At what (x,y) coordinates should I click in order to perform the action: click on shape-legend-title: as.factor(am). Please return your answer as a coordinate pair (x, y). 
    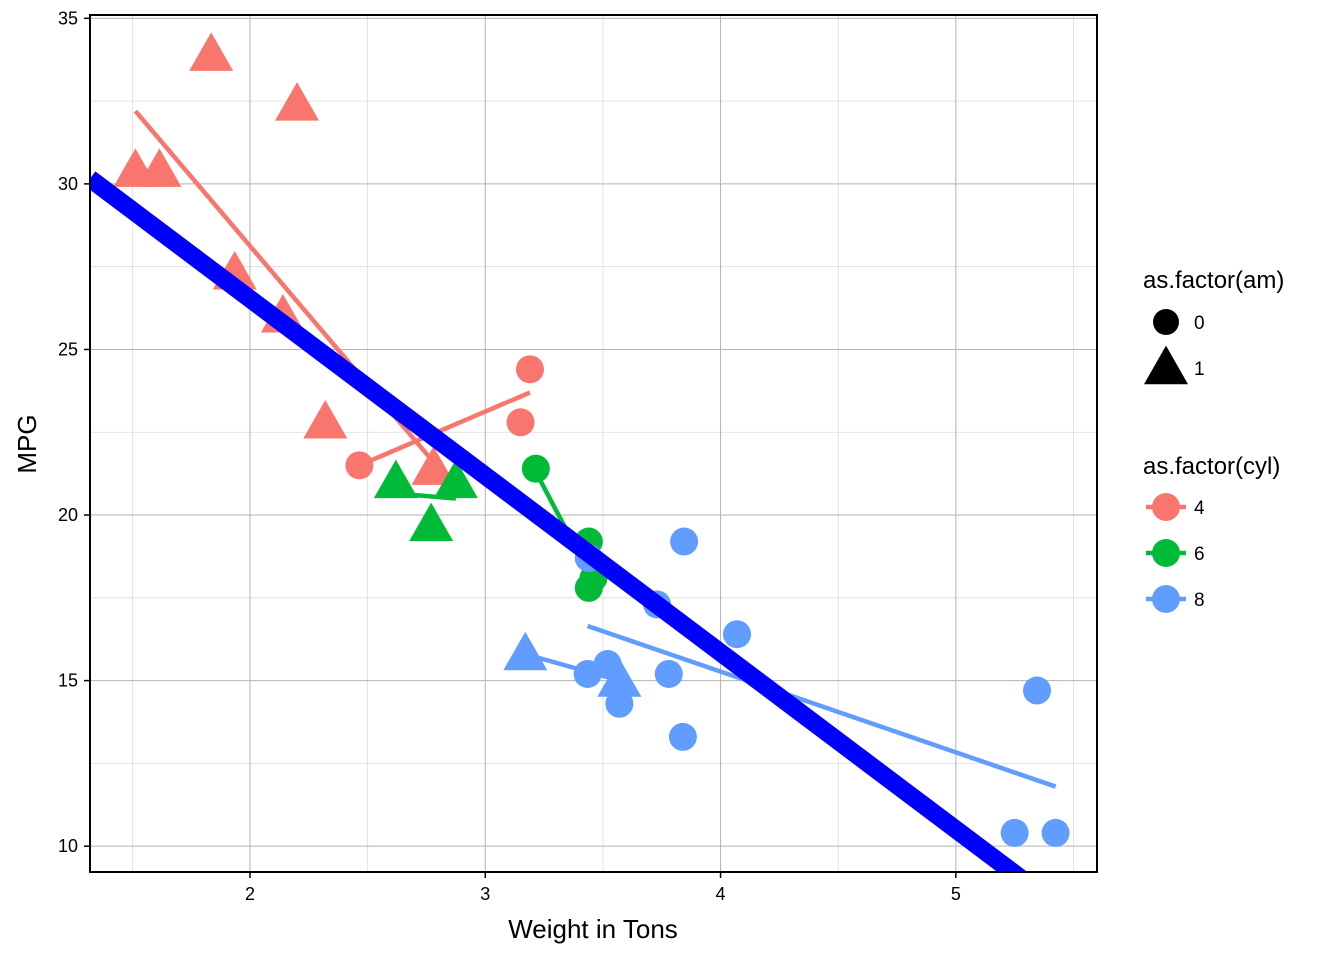
    Looking at the image, I should click on (1213, 280).